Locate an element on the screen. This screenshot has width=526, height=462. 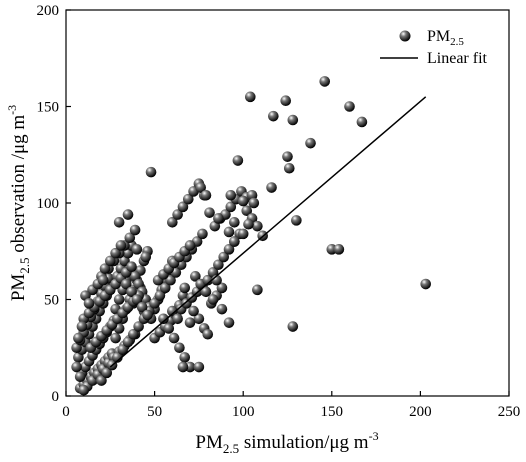
legend: PM2.5 Linear fit is located at coordinates (434, 47).